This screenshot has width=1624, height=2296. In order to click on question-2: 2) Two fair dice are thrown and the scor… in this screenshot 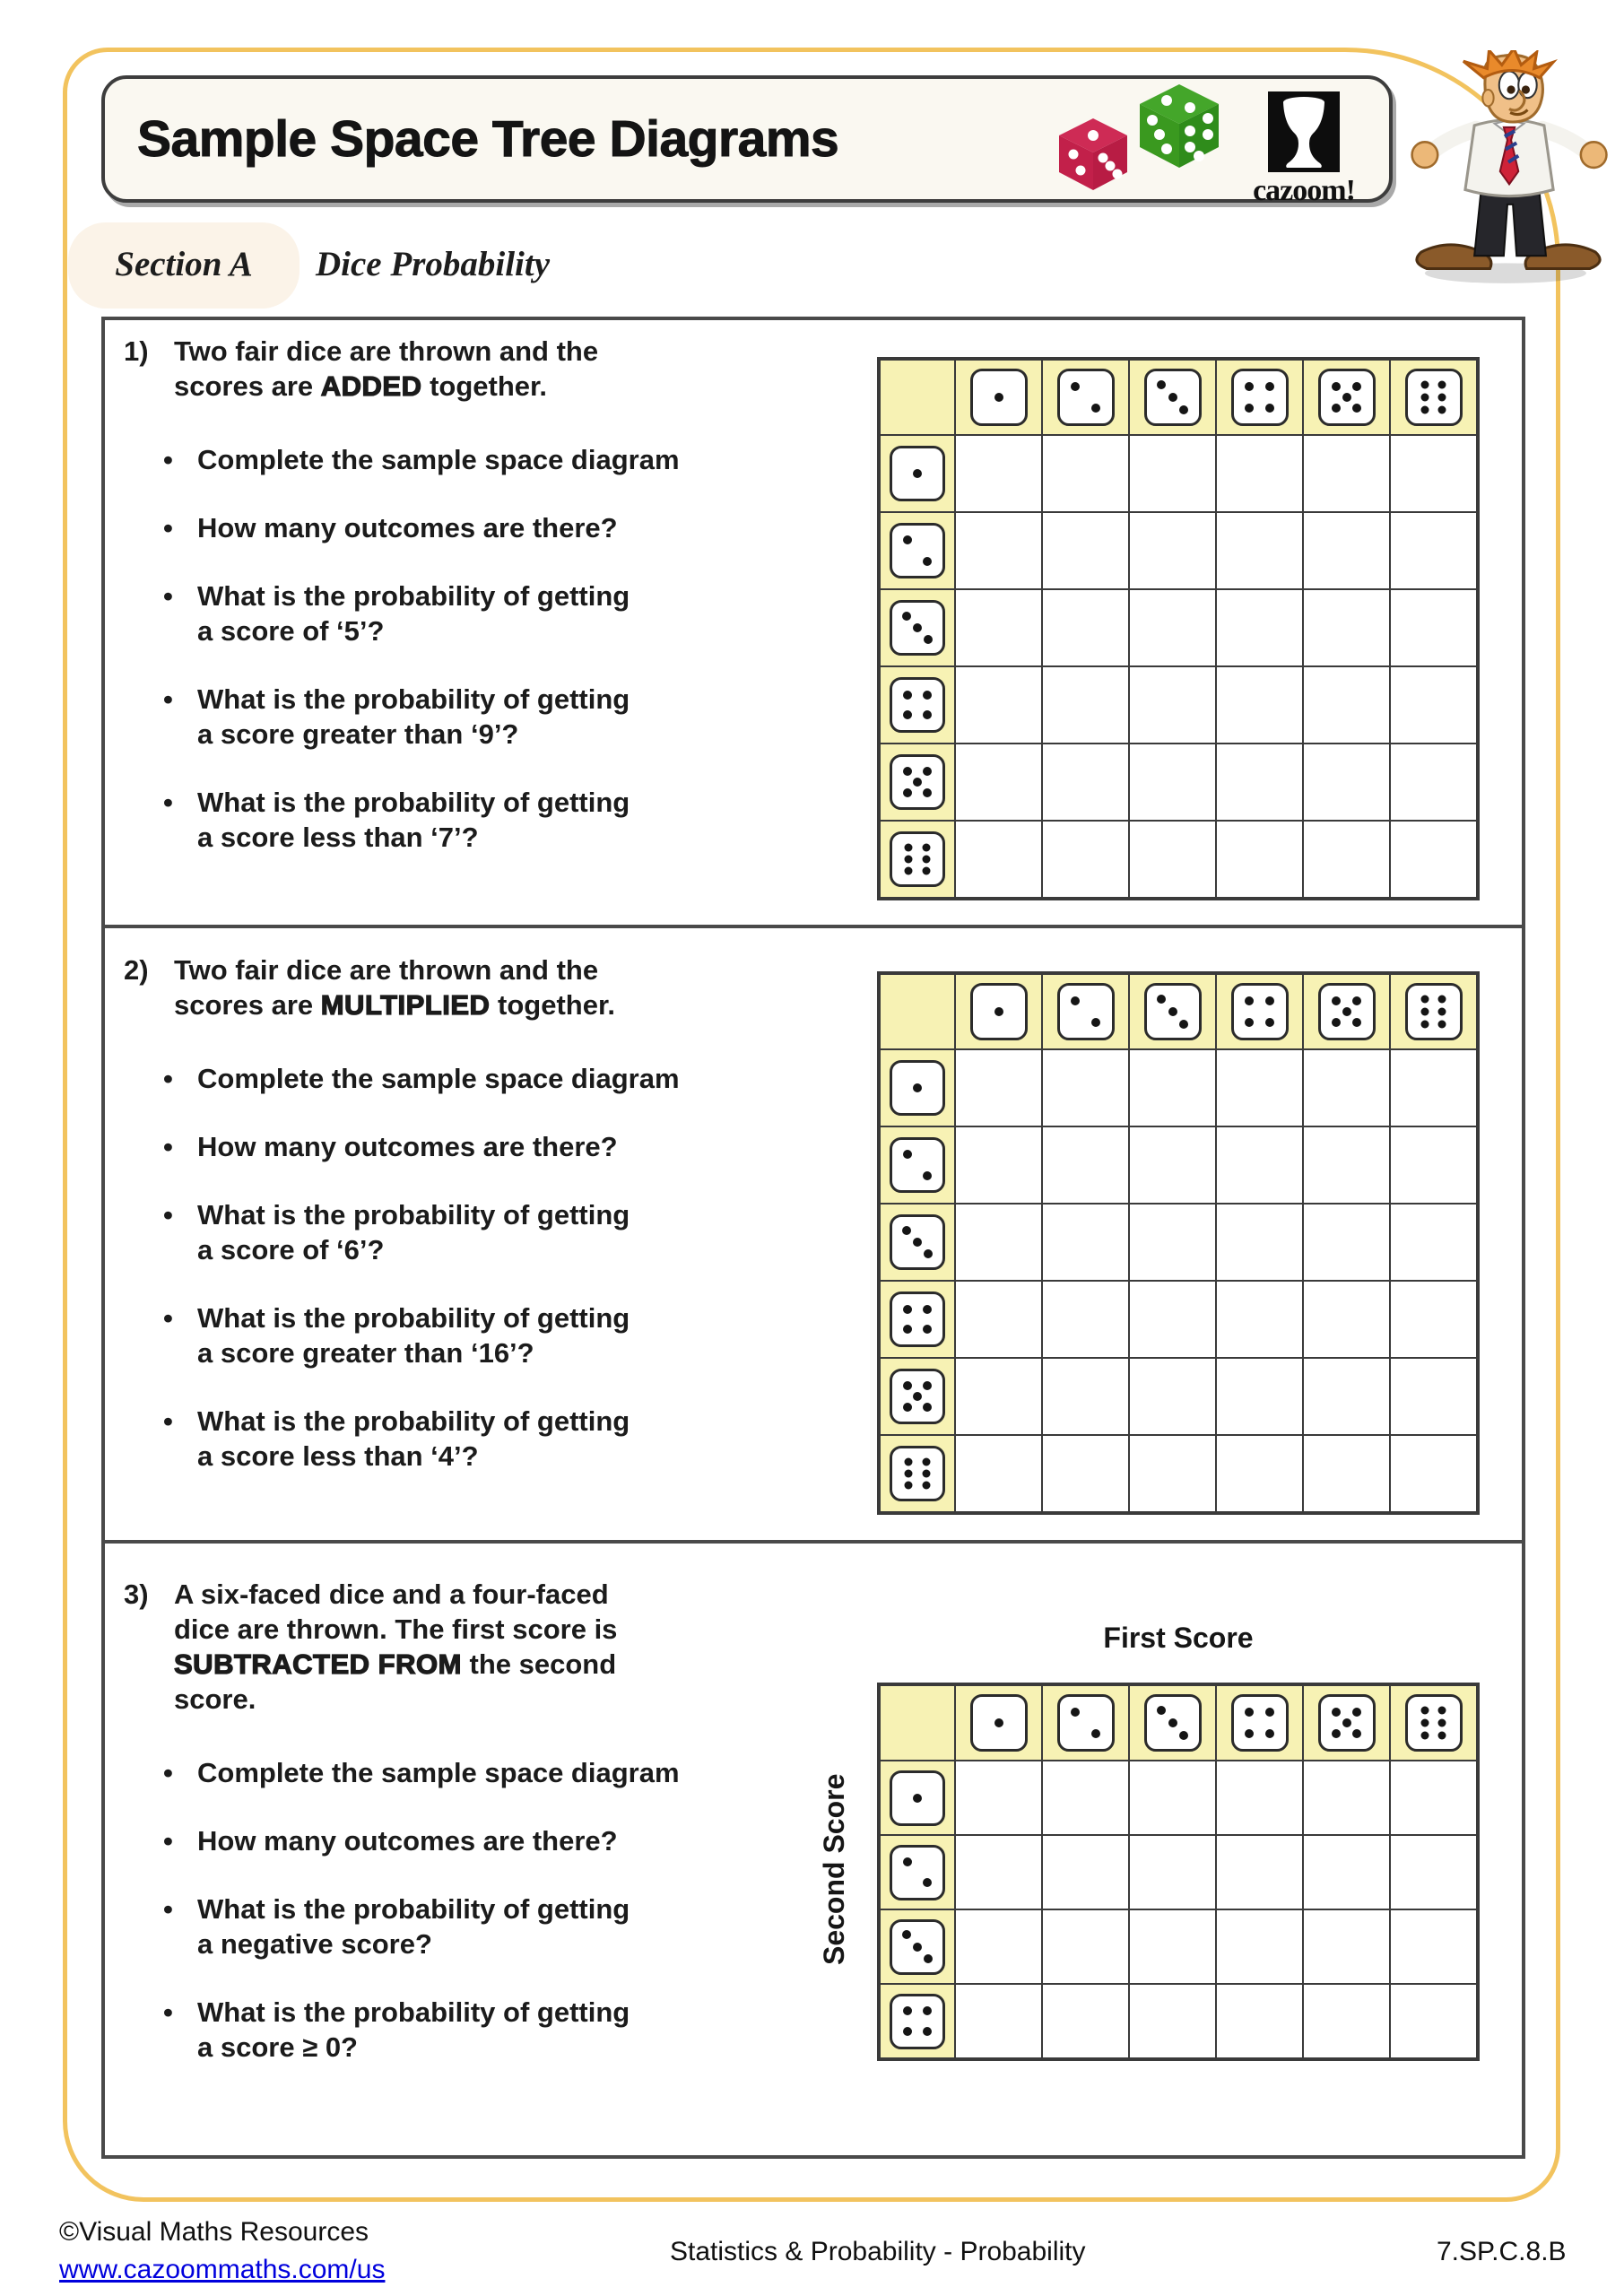, I will do `click(518, 1213)`.